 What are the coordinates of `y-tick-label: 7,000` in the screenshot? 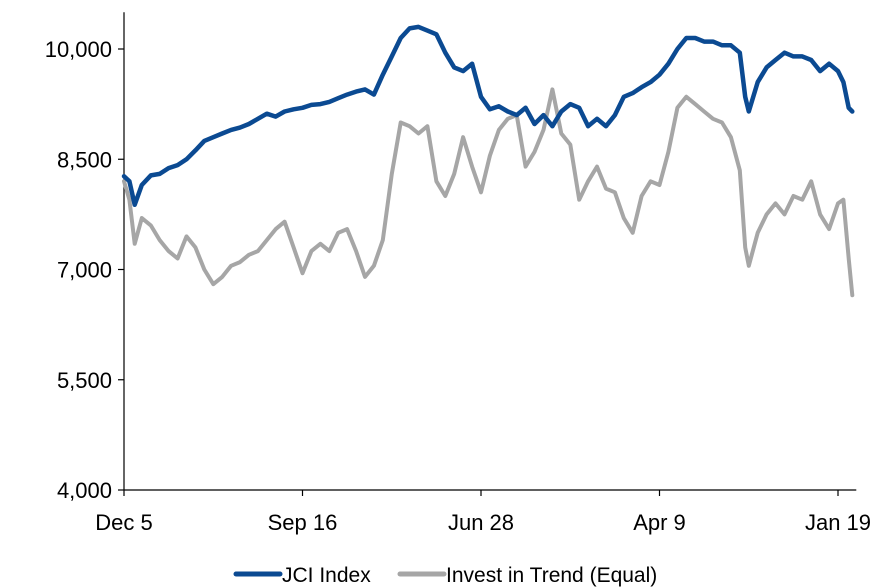 It's located at (84, 270).